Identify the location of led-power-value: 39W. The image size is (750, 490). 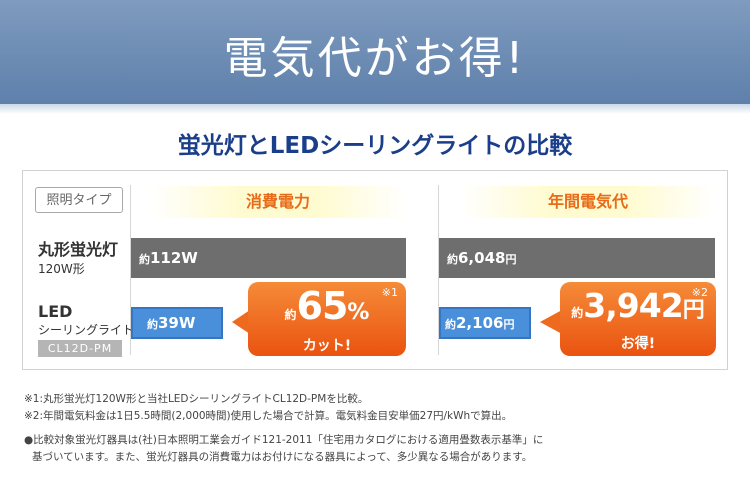
(177, 323).